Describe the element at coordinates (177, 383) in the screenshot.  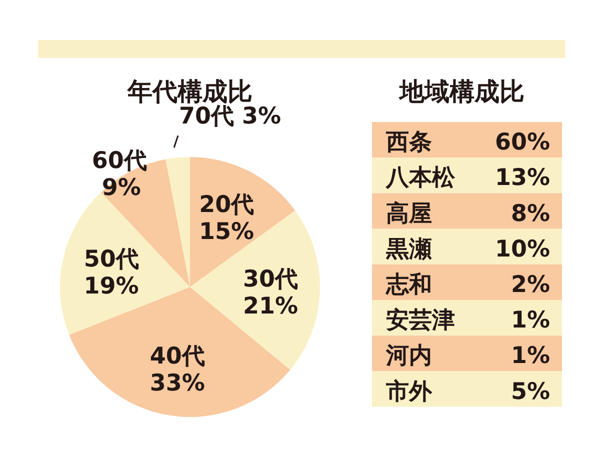
I see `data-label: 33%` at that location.